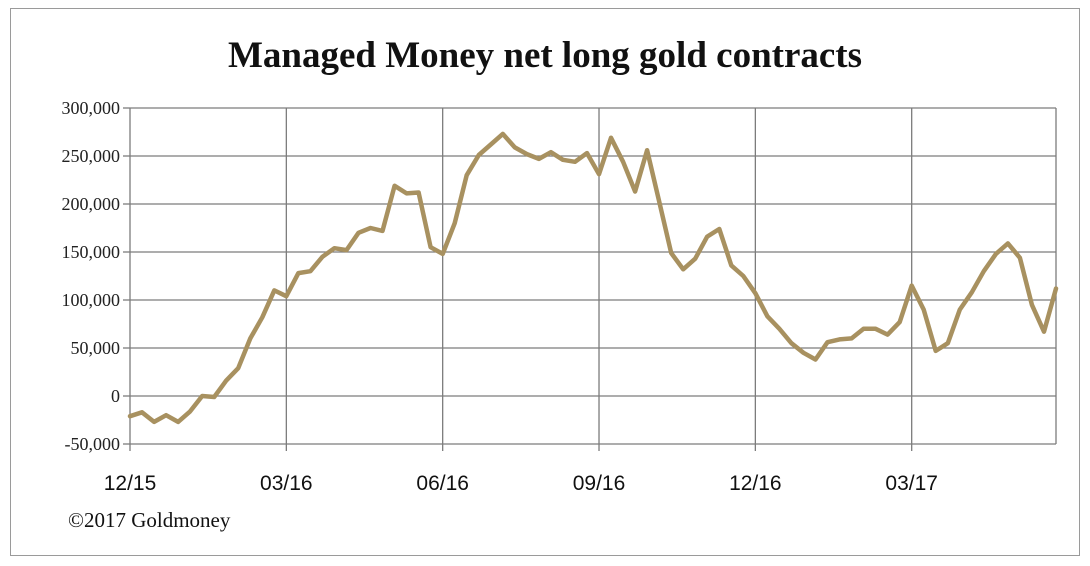  Describe the element at coordinates (599, 483) in the screenshot. I see `x-tick-label: 09/16` at that location.